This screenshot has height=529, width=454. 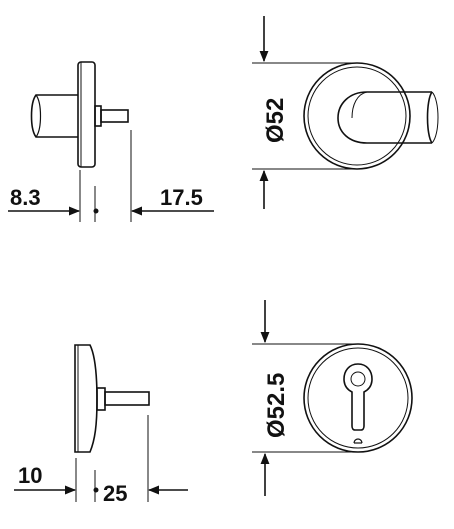 I want to click on bottom-spindle-collar, so click(x=101, y=399).